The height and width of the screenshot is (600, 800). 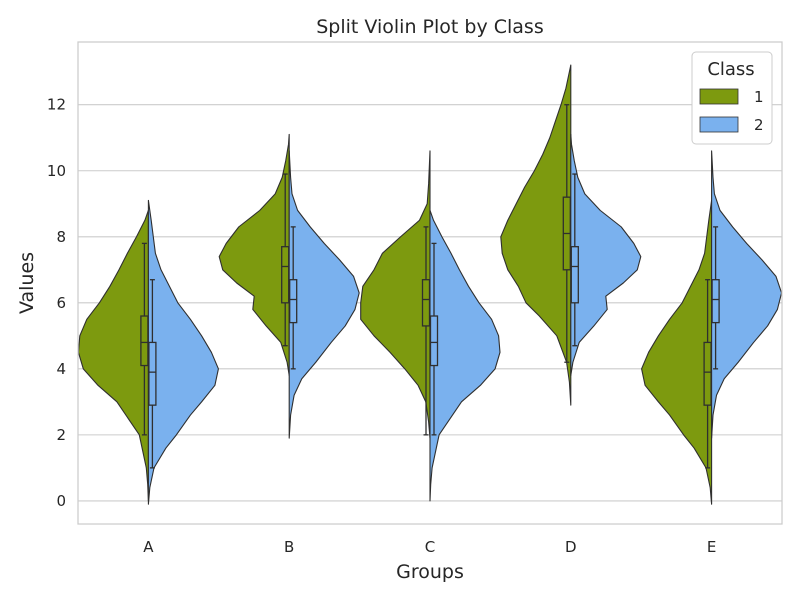 I want to click on x-tick-label-B: B, so click(x=289, y=547).